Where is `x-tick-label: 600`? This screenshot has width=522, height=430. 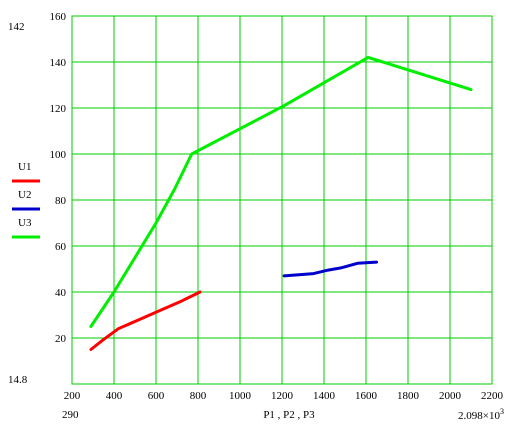
x-tick-label: 600 is located at coordinates (156, 396).